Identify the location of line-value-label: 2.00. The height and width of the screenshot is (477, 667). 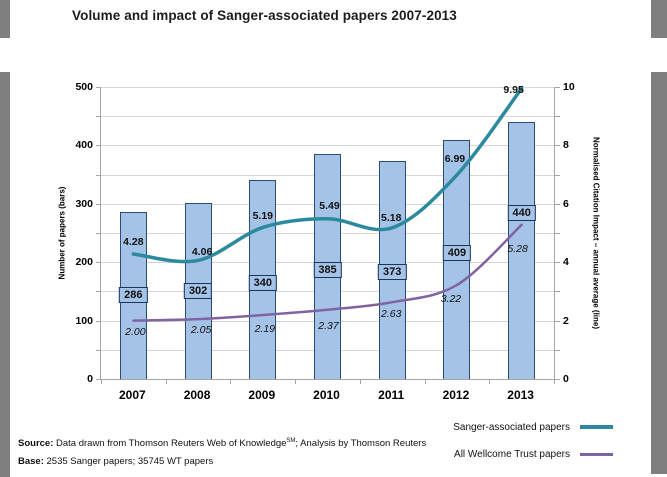
(135, 331).